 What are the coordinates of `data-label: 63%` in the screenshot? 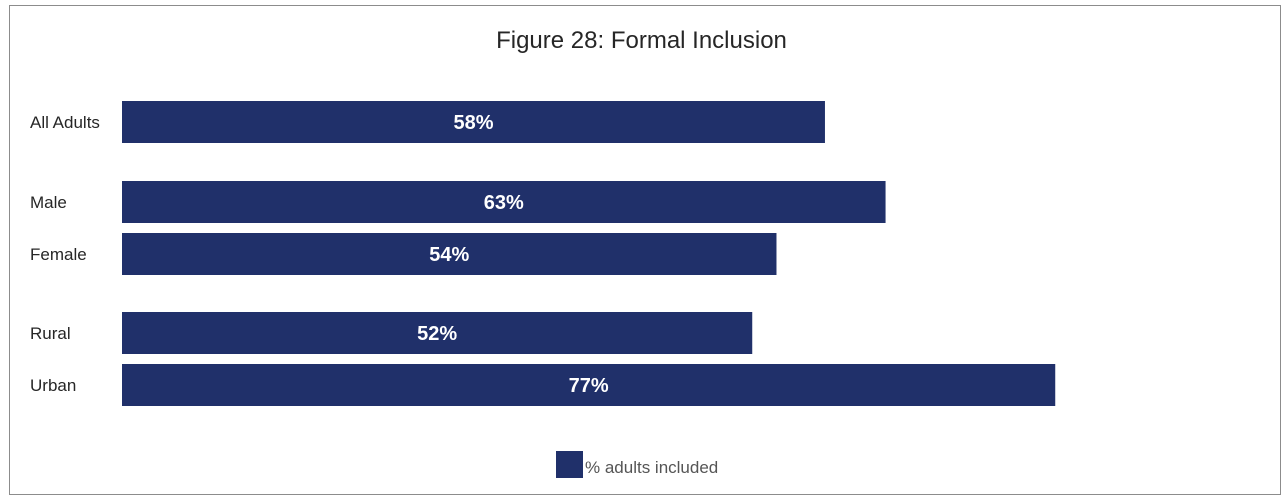 It's located at (504, 203).